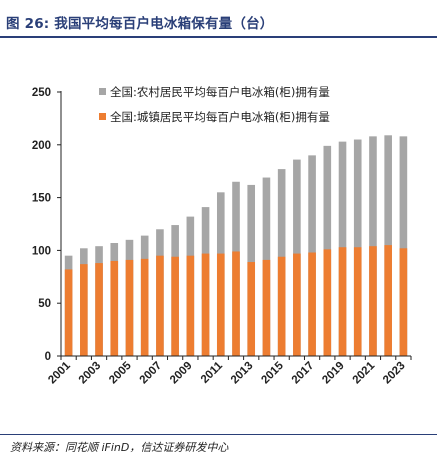 This screenshot has width=437, height=469. Describe the element at coordinates (99, 309) in the screenshot. I see `bar-urban-2003` at that location.